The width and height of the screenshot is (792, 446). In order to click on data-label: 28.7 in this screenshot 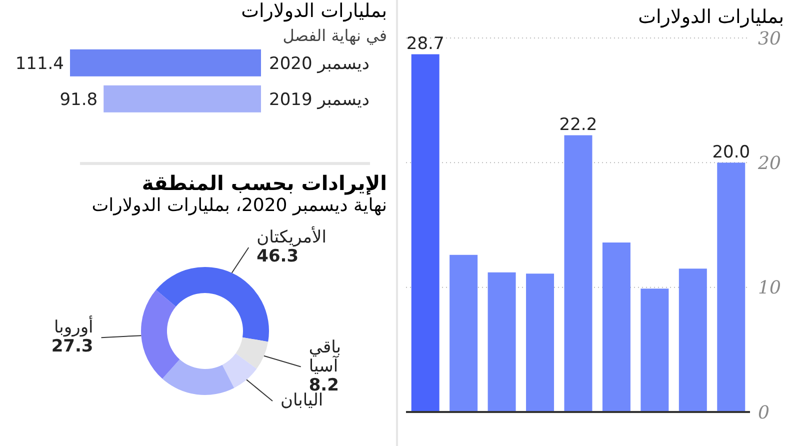, I will do `click(425, 44)`.